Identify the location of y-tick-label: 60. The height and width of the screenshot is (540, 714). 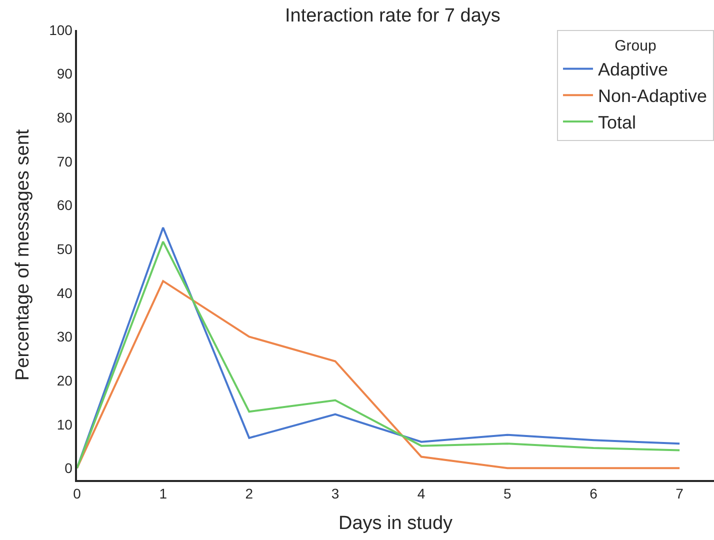
(64, 205).